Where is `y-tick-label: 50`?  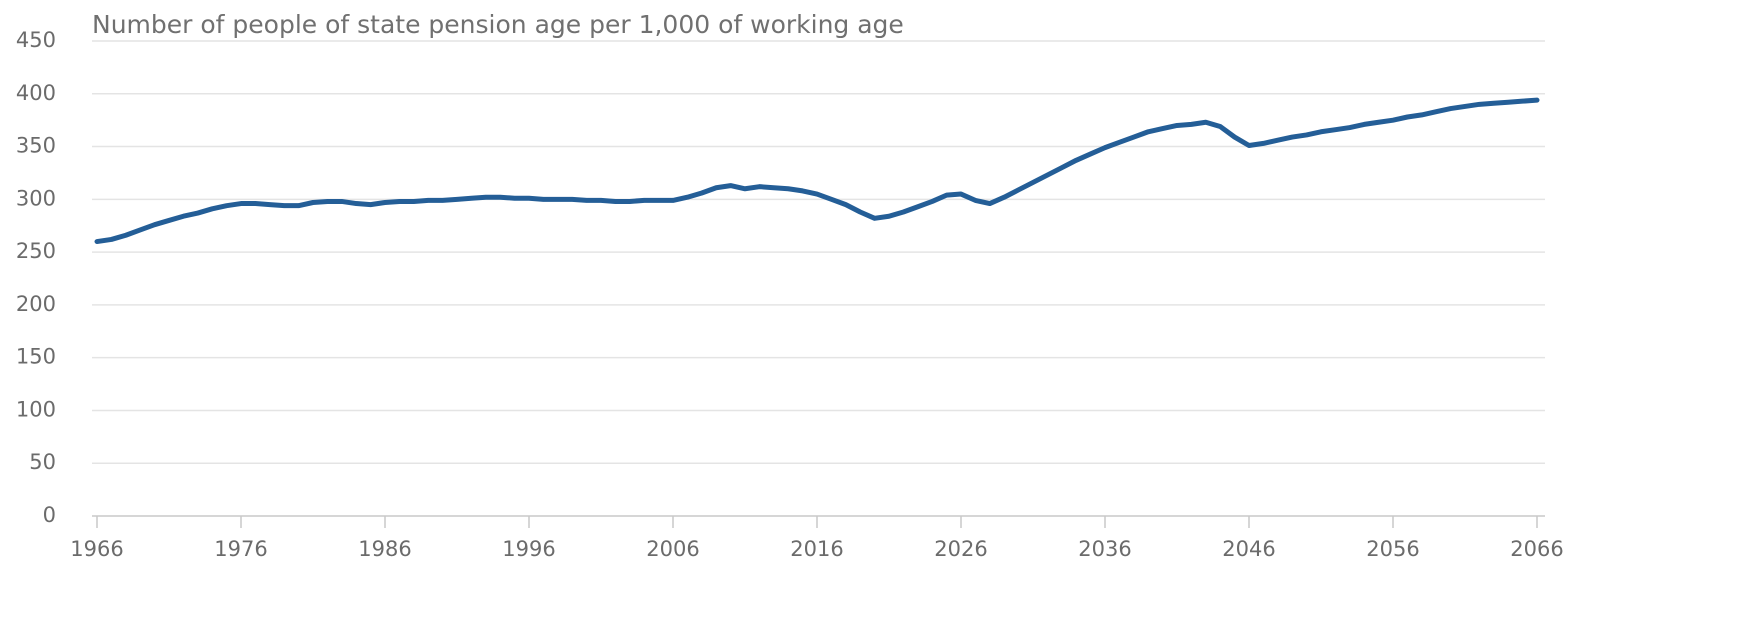 y-tick-label: 50 is located at coordinates (42, 462).